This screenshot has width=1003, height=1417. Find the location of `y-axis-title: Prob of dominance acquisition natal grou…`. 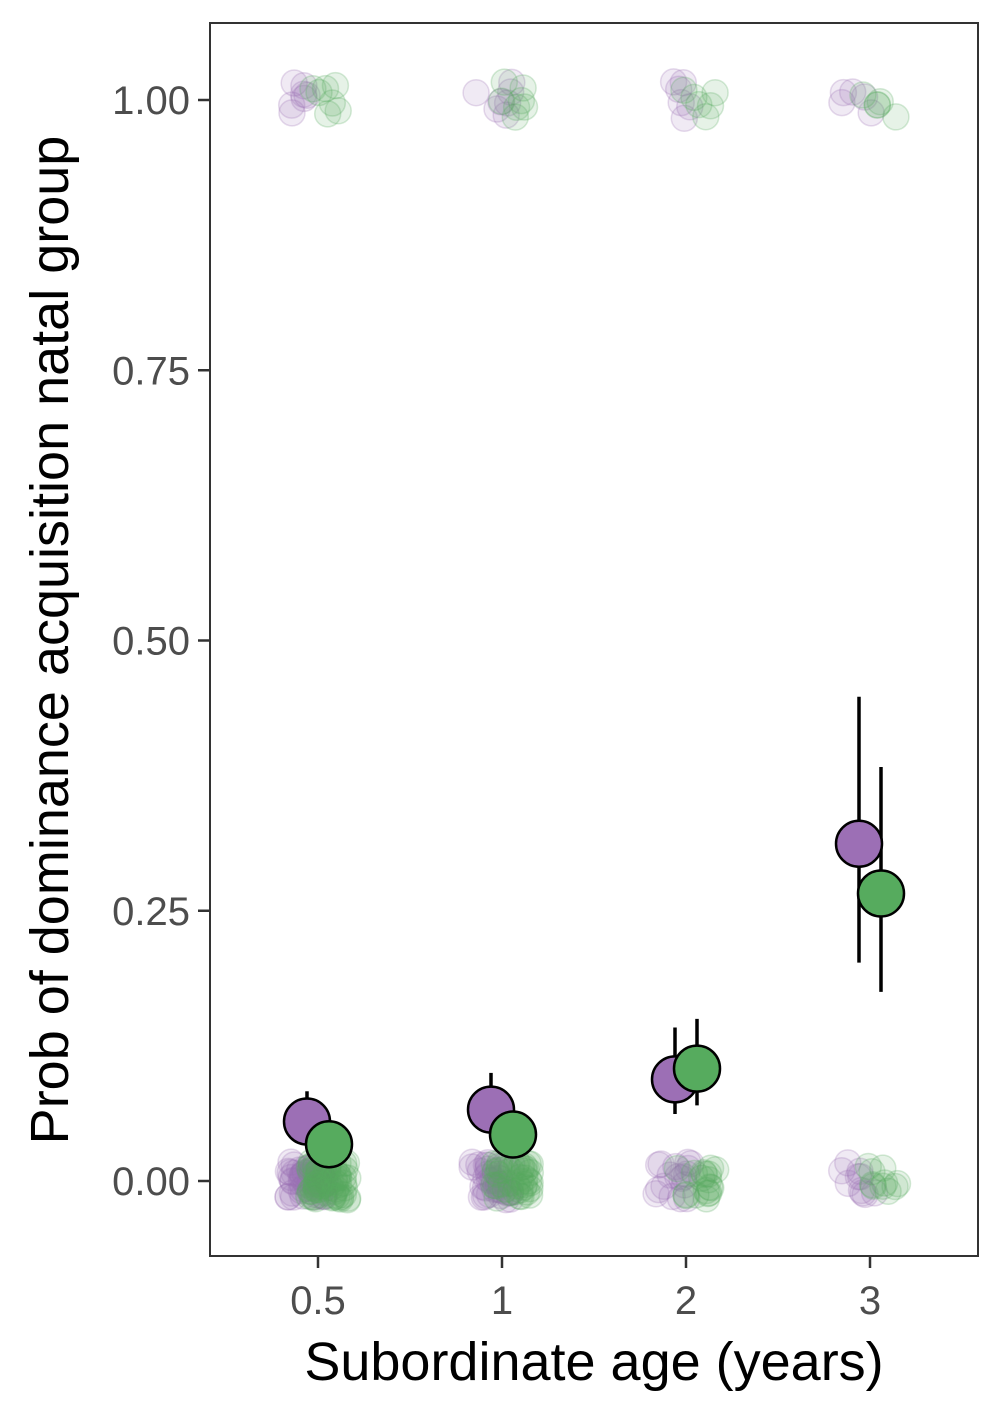

y-axis-title: Prob of dominance acquisition natal grou… is located at coordinates (50, 640).